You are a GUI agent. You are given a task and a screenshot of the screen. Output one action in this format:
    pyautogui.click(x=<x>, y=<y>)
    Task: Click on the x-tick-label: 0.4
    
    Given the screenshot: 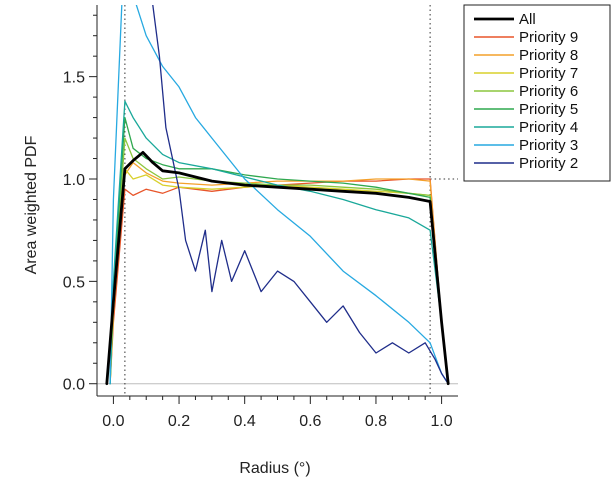 What is the action you would take?
    pyautogui.click(x=245, y=421)
    